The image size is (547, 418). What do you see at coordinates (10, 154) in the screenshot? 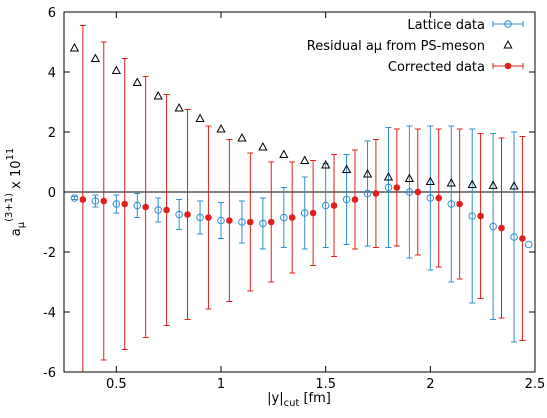
I see `y-label-sup: 11` at bounding box center [10, 154].